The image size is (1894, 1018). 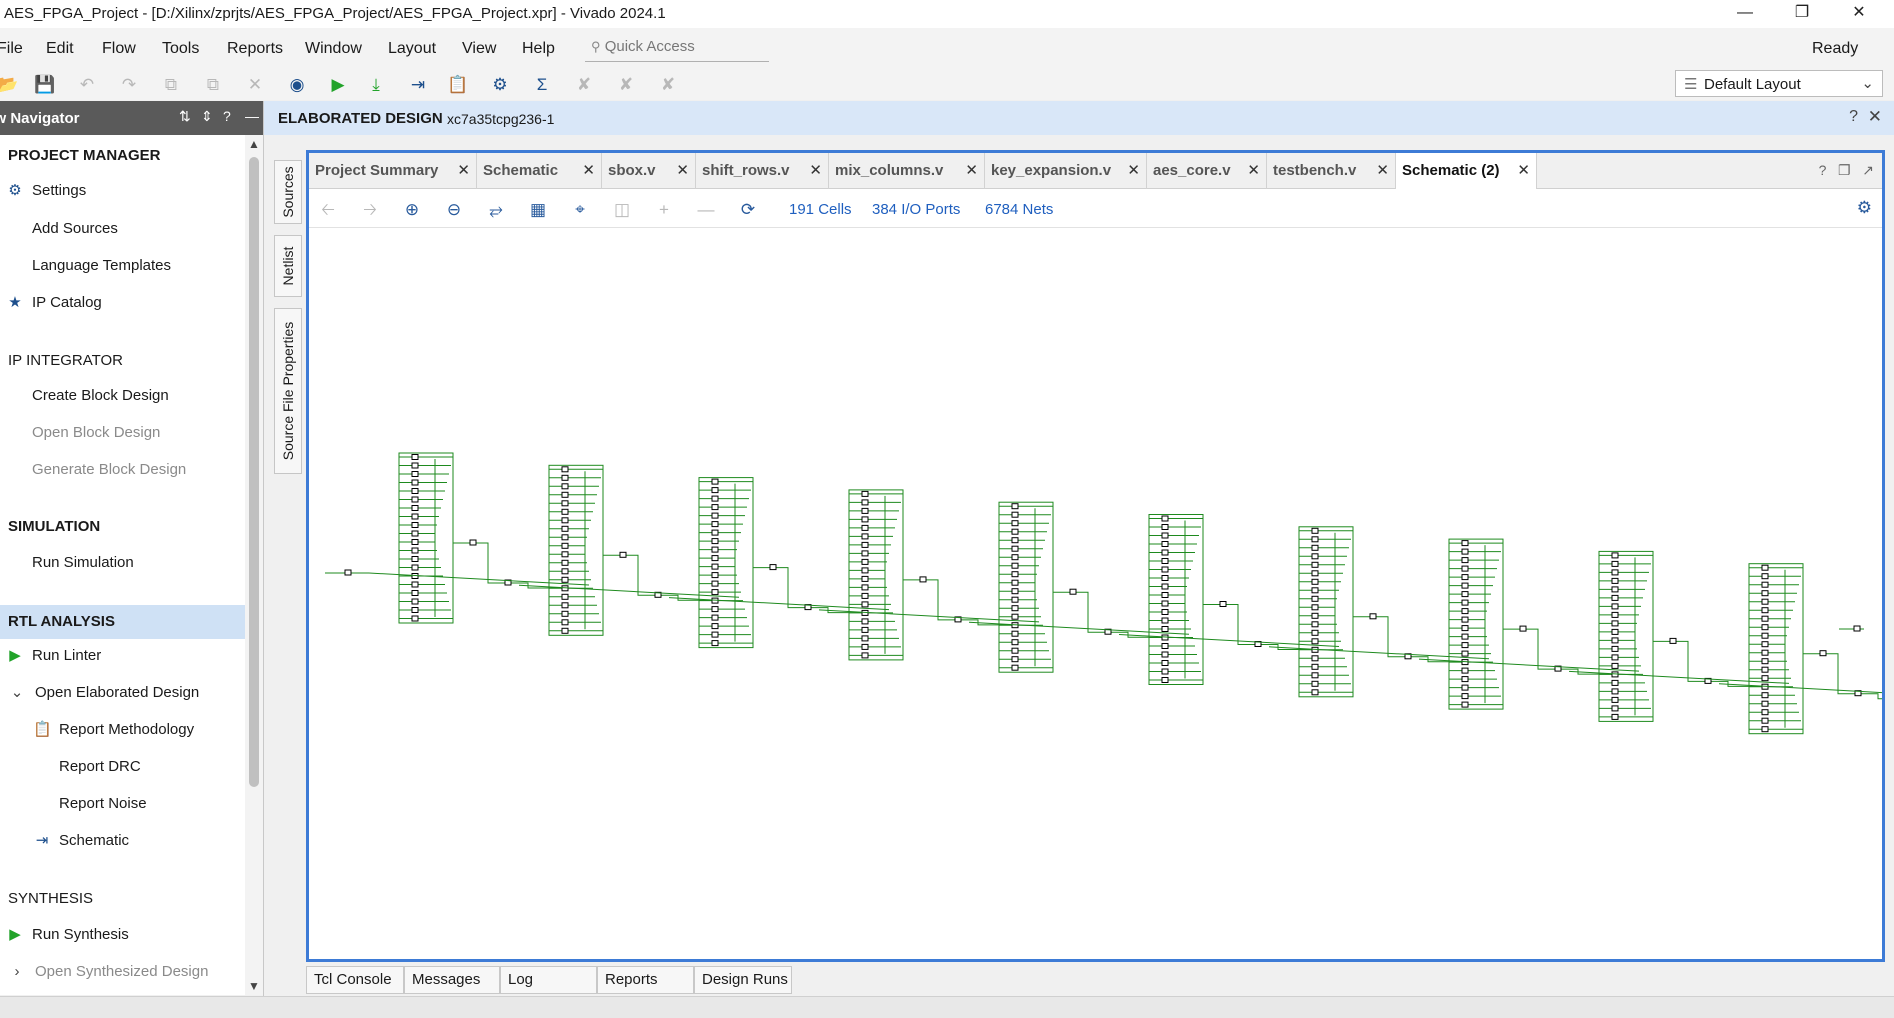 What do you see at coordinates (1864, 207) in the screenshot?
I see `gear-icon: ⚙` at bounding box center [1864, 207].